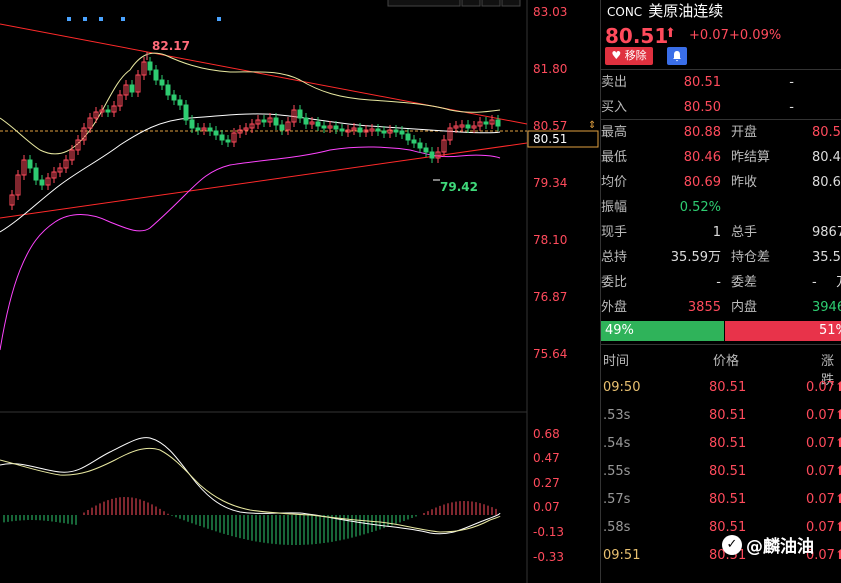 This screenshot has width=841, height=583. What do you see at coordinates (250, 490) in the screenshot?
I see `macd-dea-line` at bounding box center [250, 490].